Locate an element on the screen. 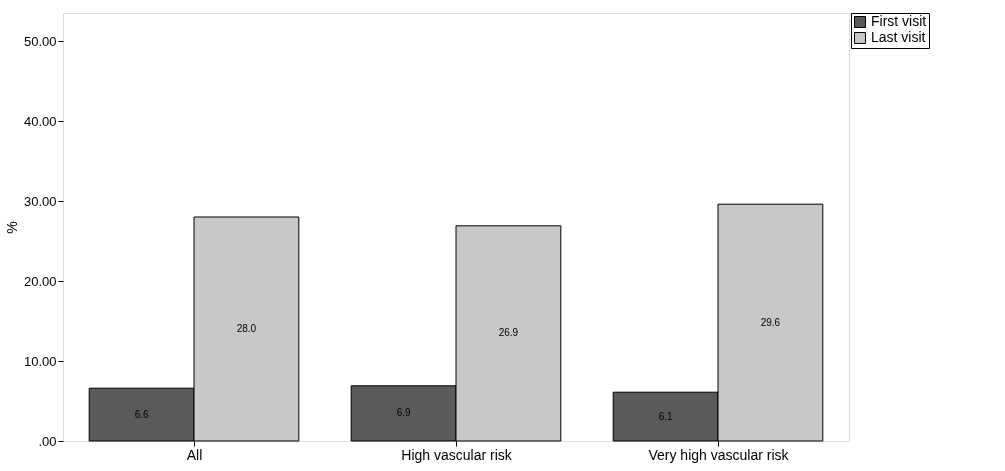 The image size is (1005, 471). y-tick-label: .00 is located at coordinates (47, 441).